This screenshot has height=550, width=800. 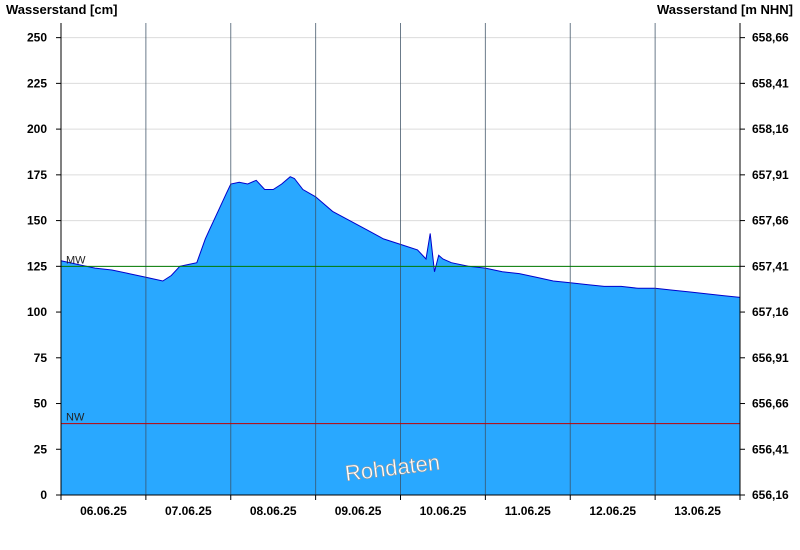 I want to click on right-axis-title: Wasserstand [m NHN], so click(x=724, y=9).